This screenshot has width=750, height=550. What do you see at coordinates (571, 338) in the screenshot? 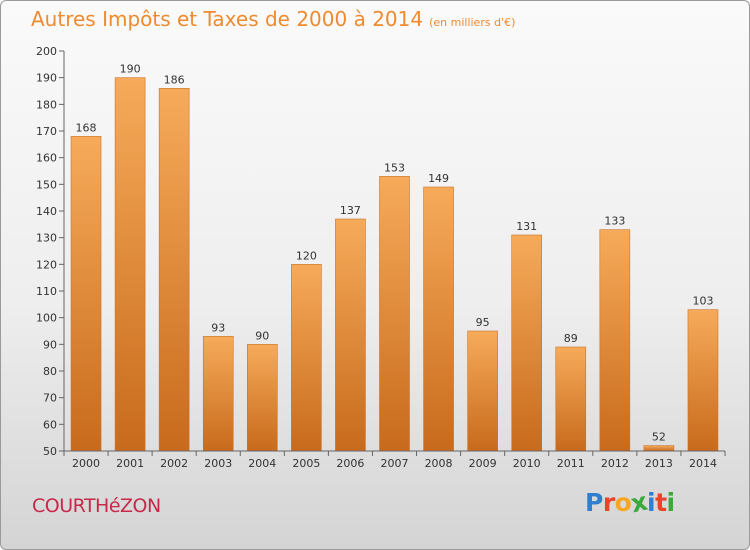
I see `bar-value-label: 89` at bounding box center [571, 338].